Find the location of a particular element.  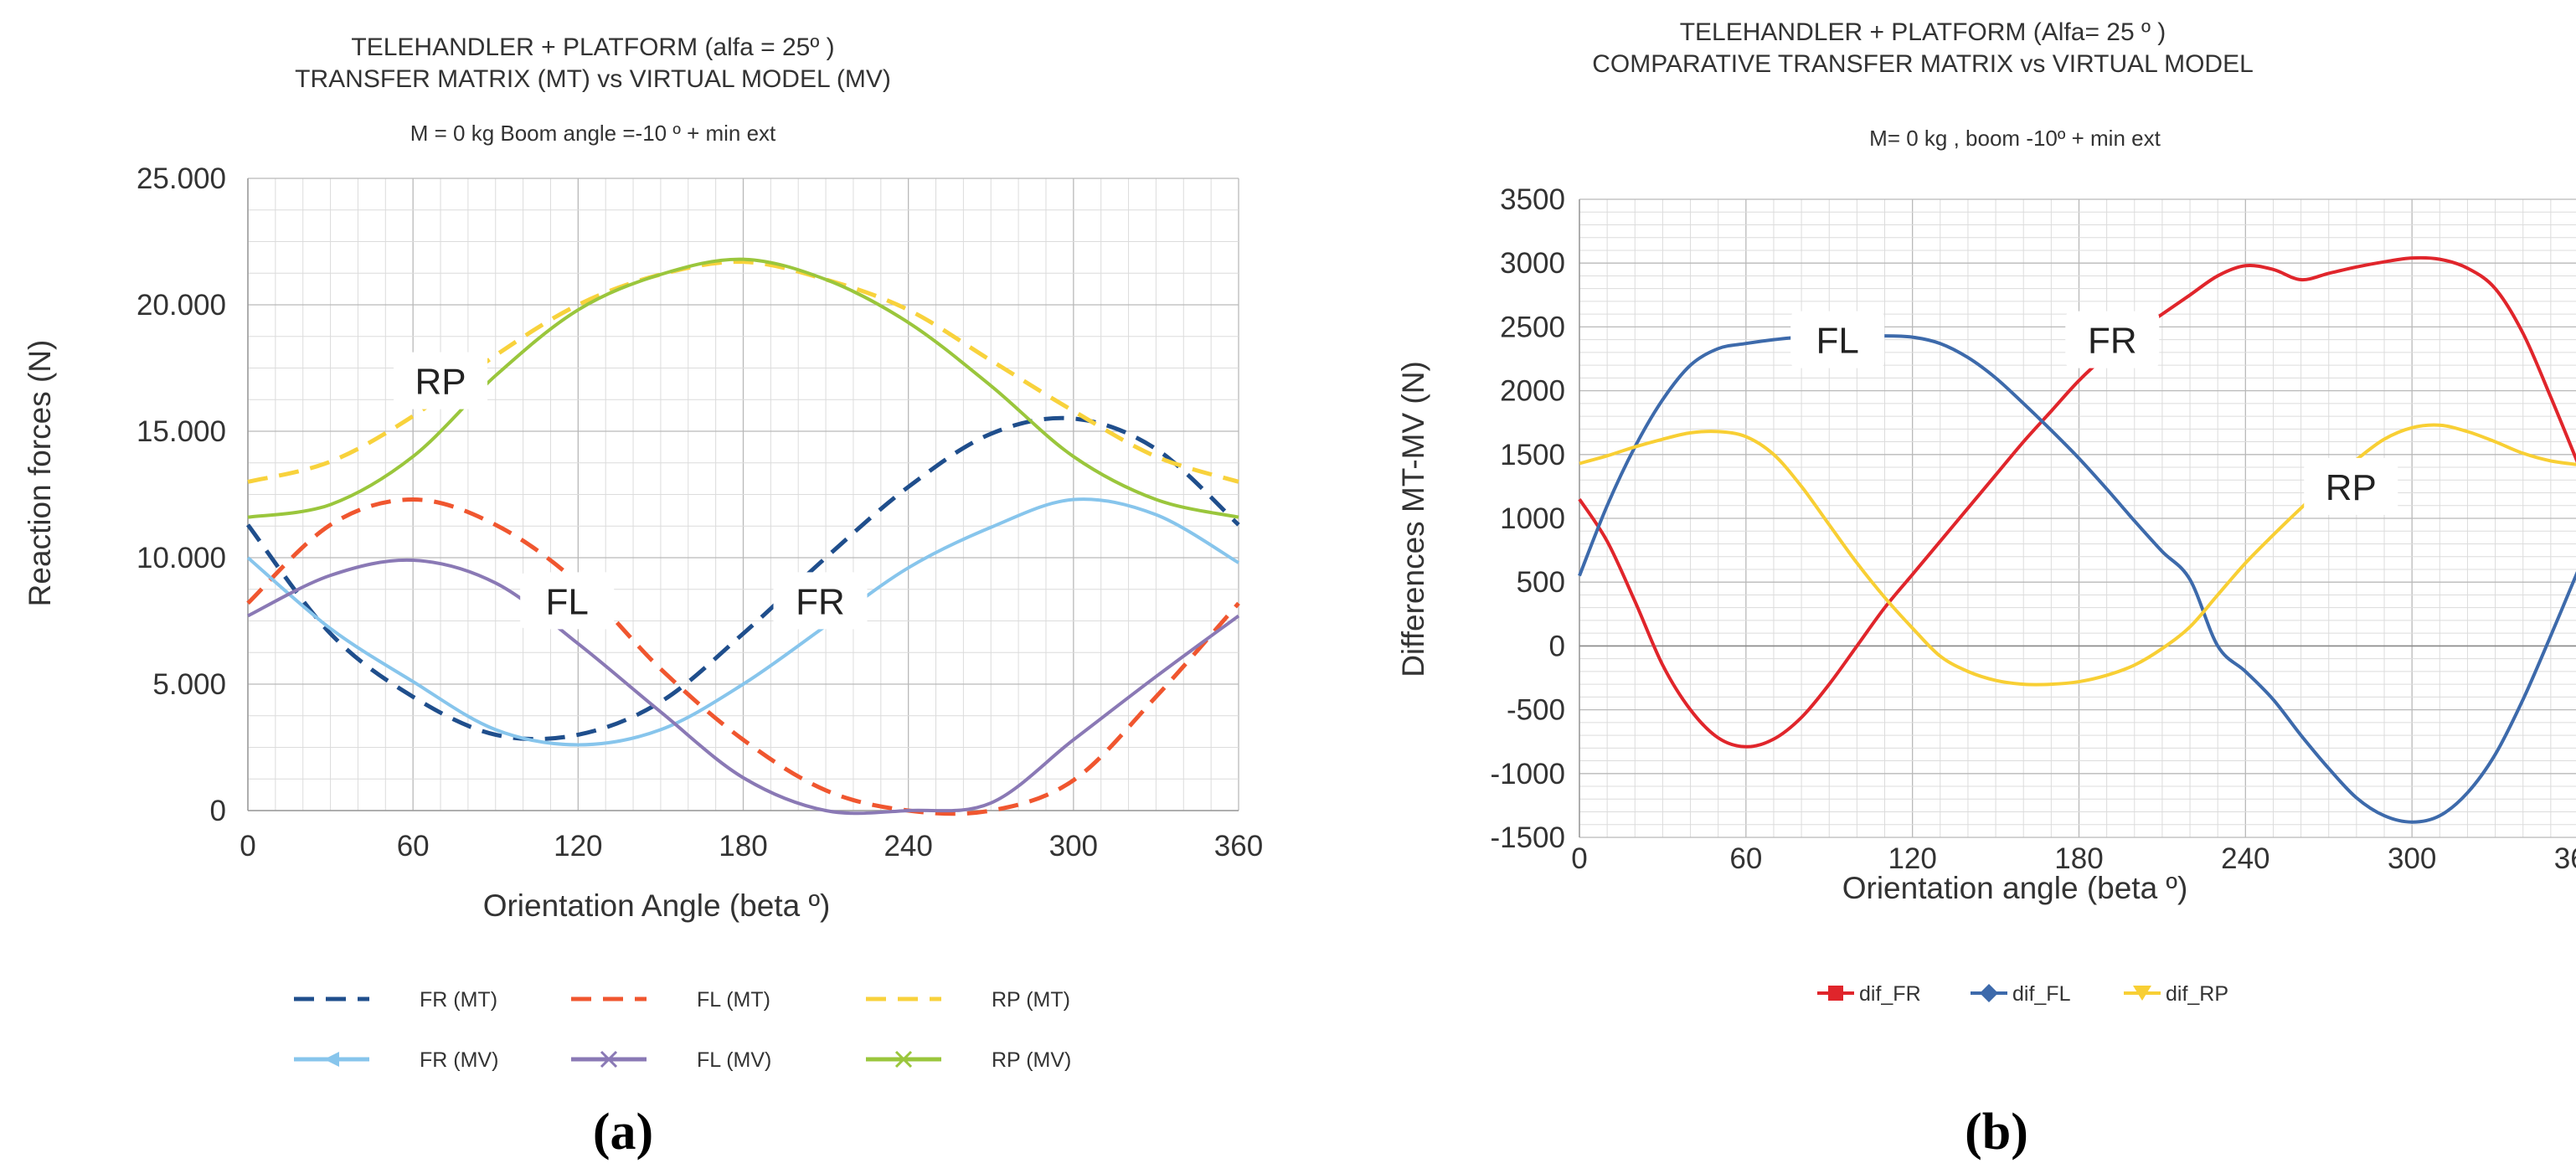

series-line-dif-rp is located at coordinates (2077, 555).